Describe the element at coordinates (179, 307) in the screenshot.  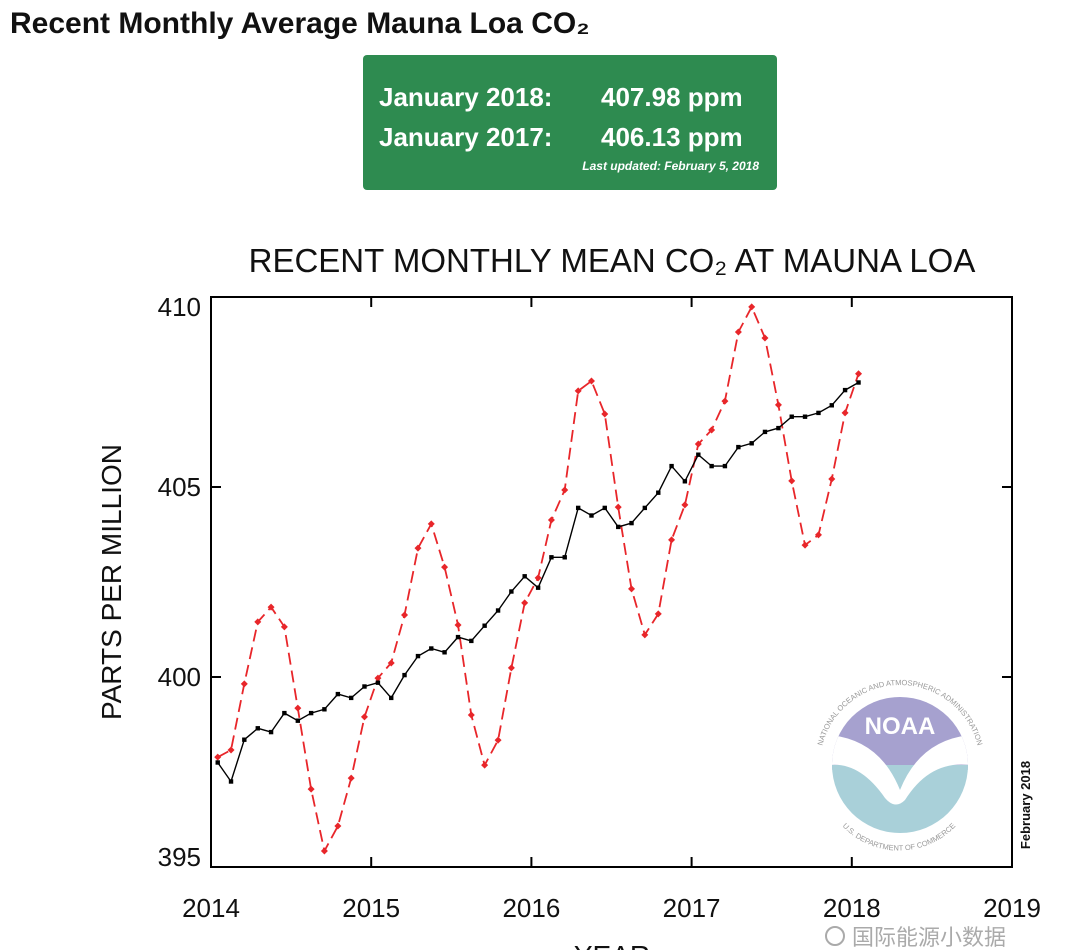
I see `y-tick-label: 410` at that location.